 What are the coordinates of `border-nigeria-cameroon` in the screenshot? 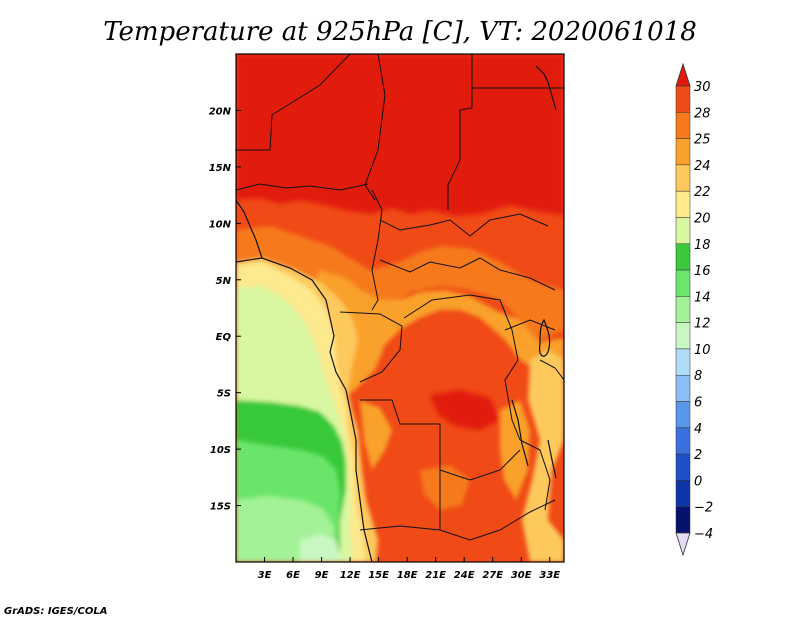 It's located at (377, 250).